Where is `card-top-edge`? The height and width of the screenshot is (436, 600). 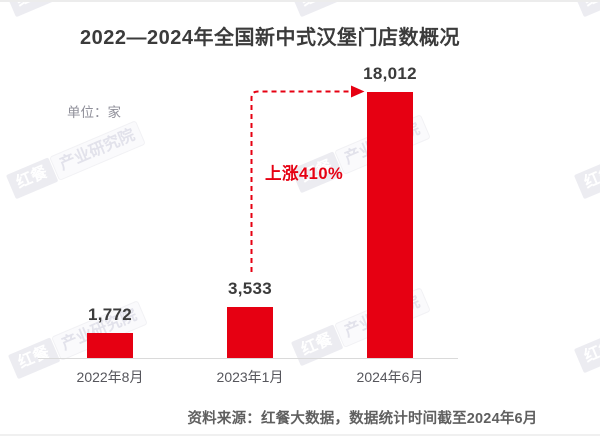
card-top-edge is located at coordinates (300, 1).